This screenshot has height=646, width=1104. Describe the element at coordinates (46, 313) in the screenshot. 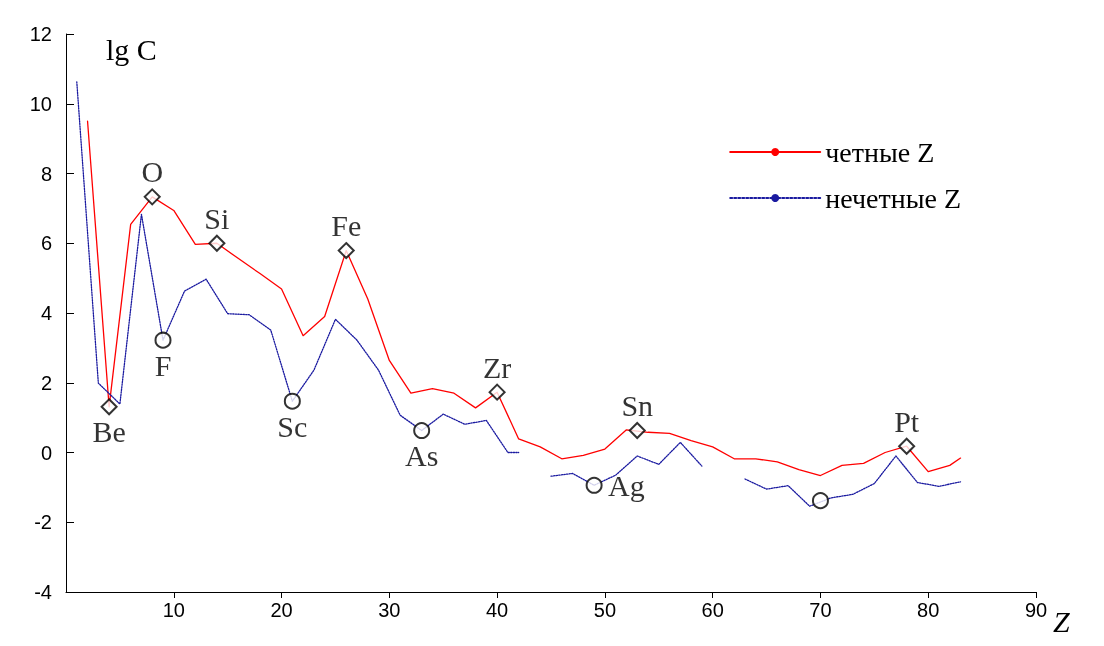

I see `y-tick-label: 4` at that location.